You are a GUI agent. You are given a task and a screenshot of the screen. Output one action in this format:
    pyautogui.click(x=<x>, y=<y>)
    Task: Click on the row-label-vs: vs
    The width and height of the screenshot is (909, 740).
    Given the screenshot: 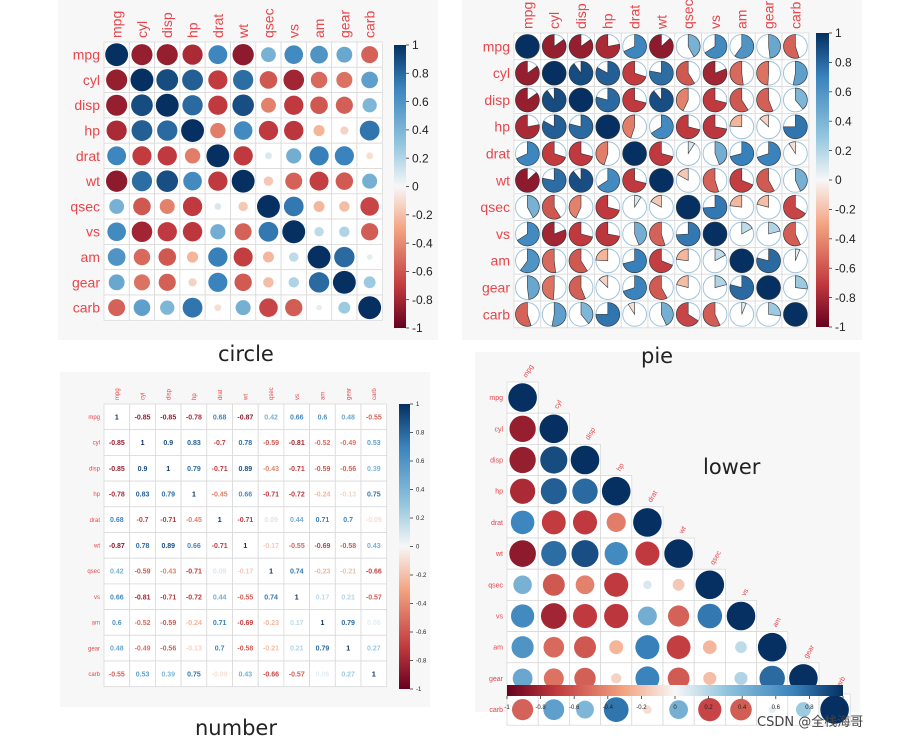 What is the action you would take?
    pyautogui.click(x=500, y=616)
    